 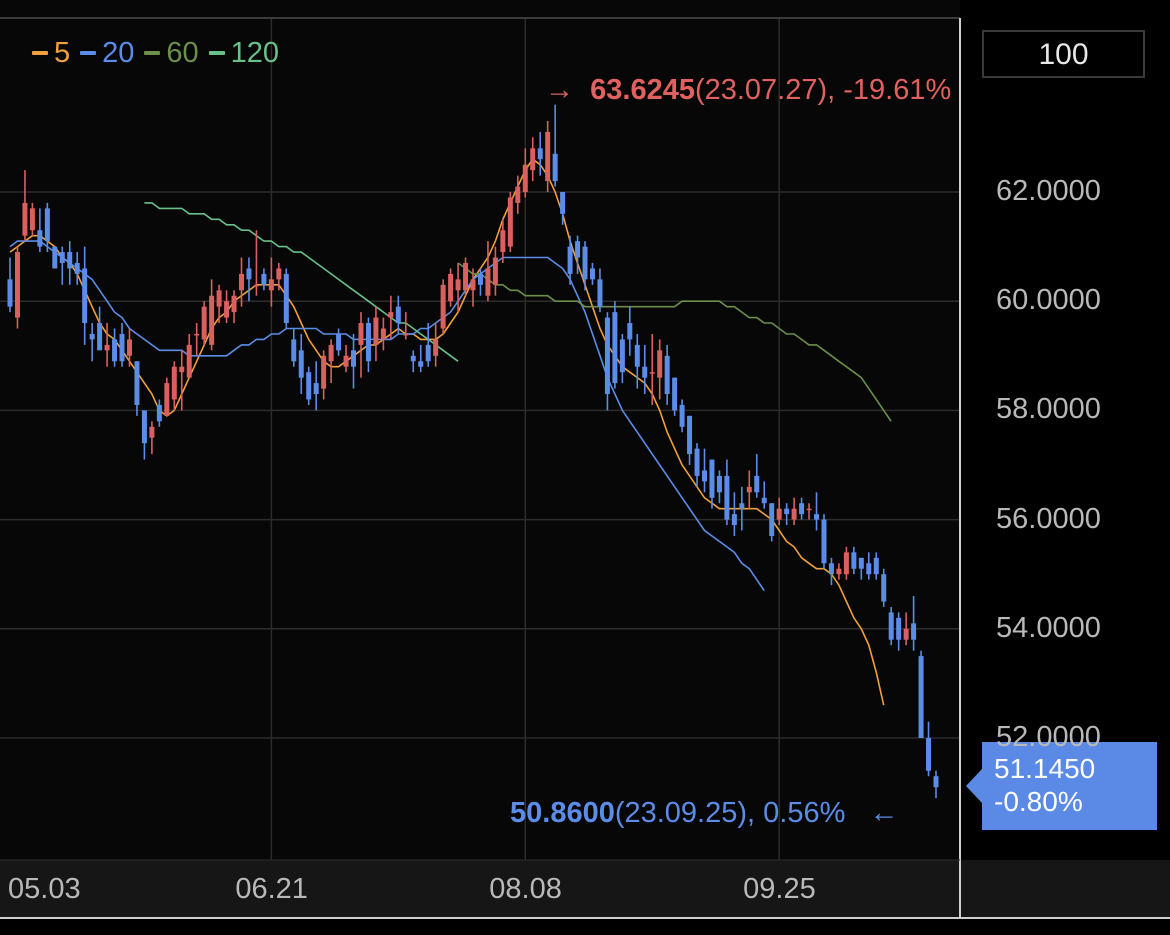 What do you see at coordinates (704, 813) in the screenshot?
I see `min-price-marker: 50.8600(23.09.25), 0.56% ←` at bounding box center [704, 813].